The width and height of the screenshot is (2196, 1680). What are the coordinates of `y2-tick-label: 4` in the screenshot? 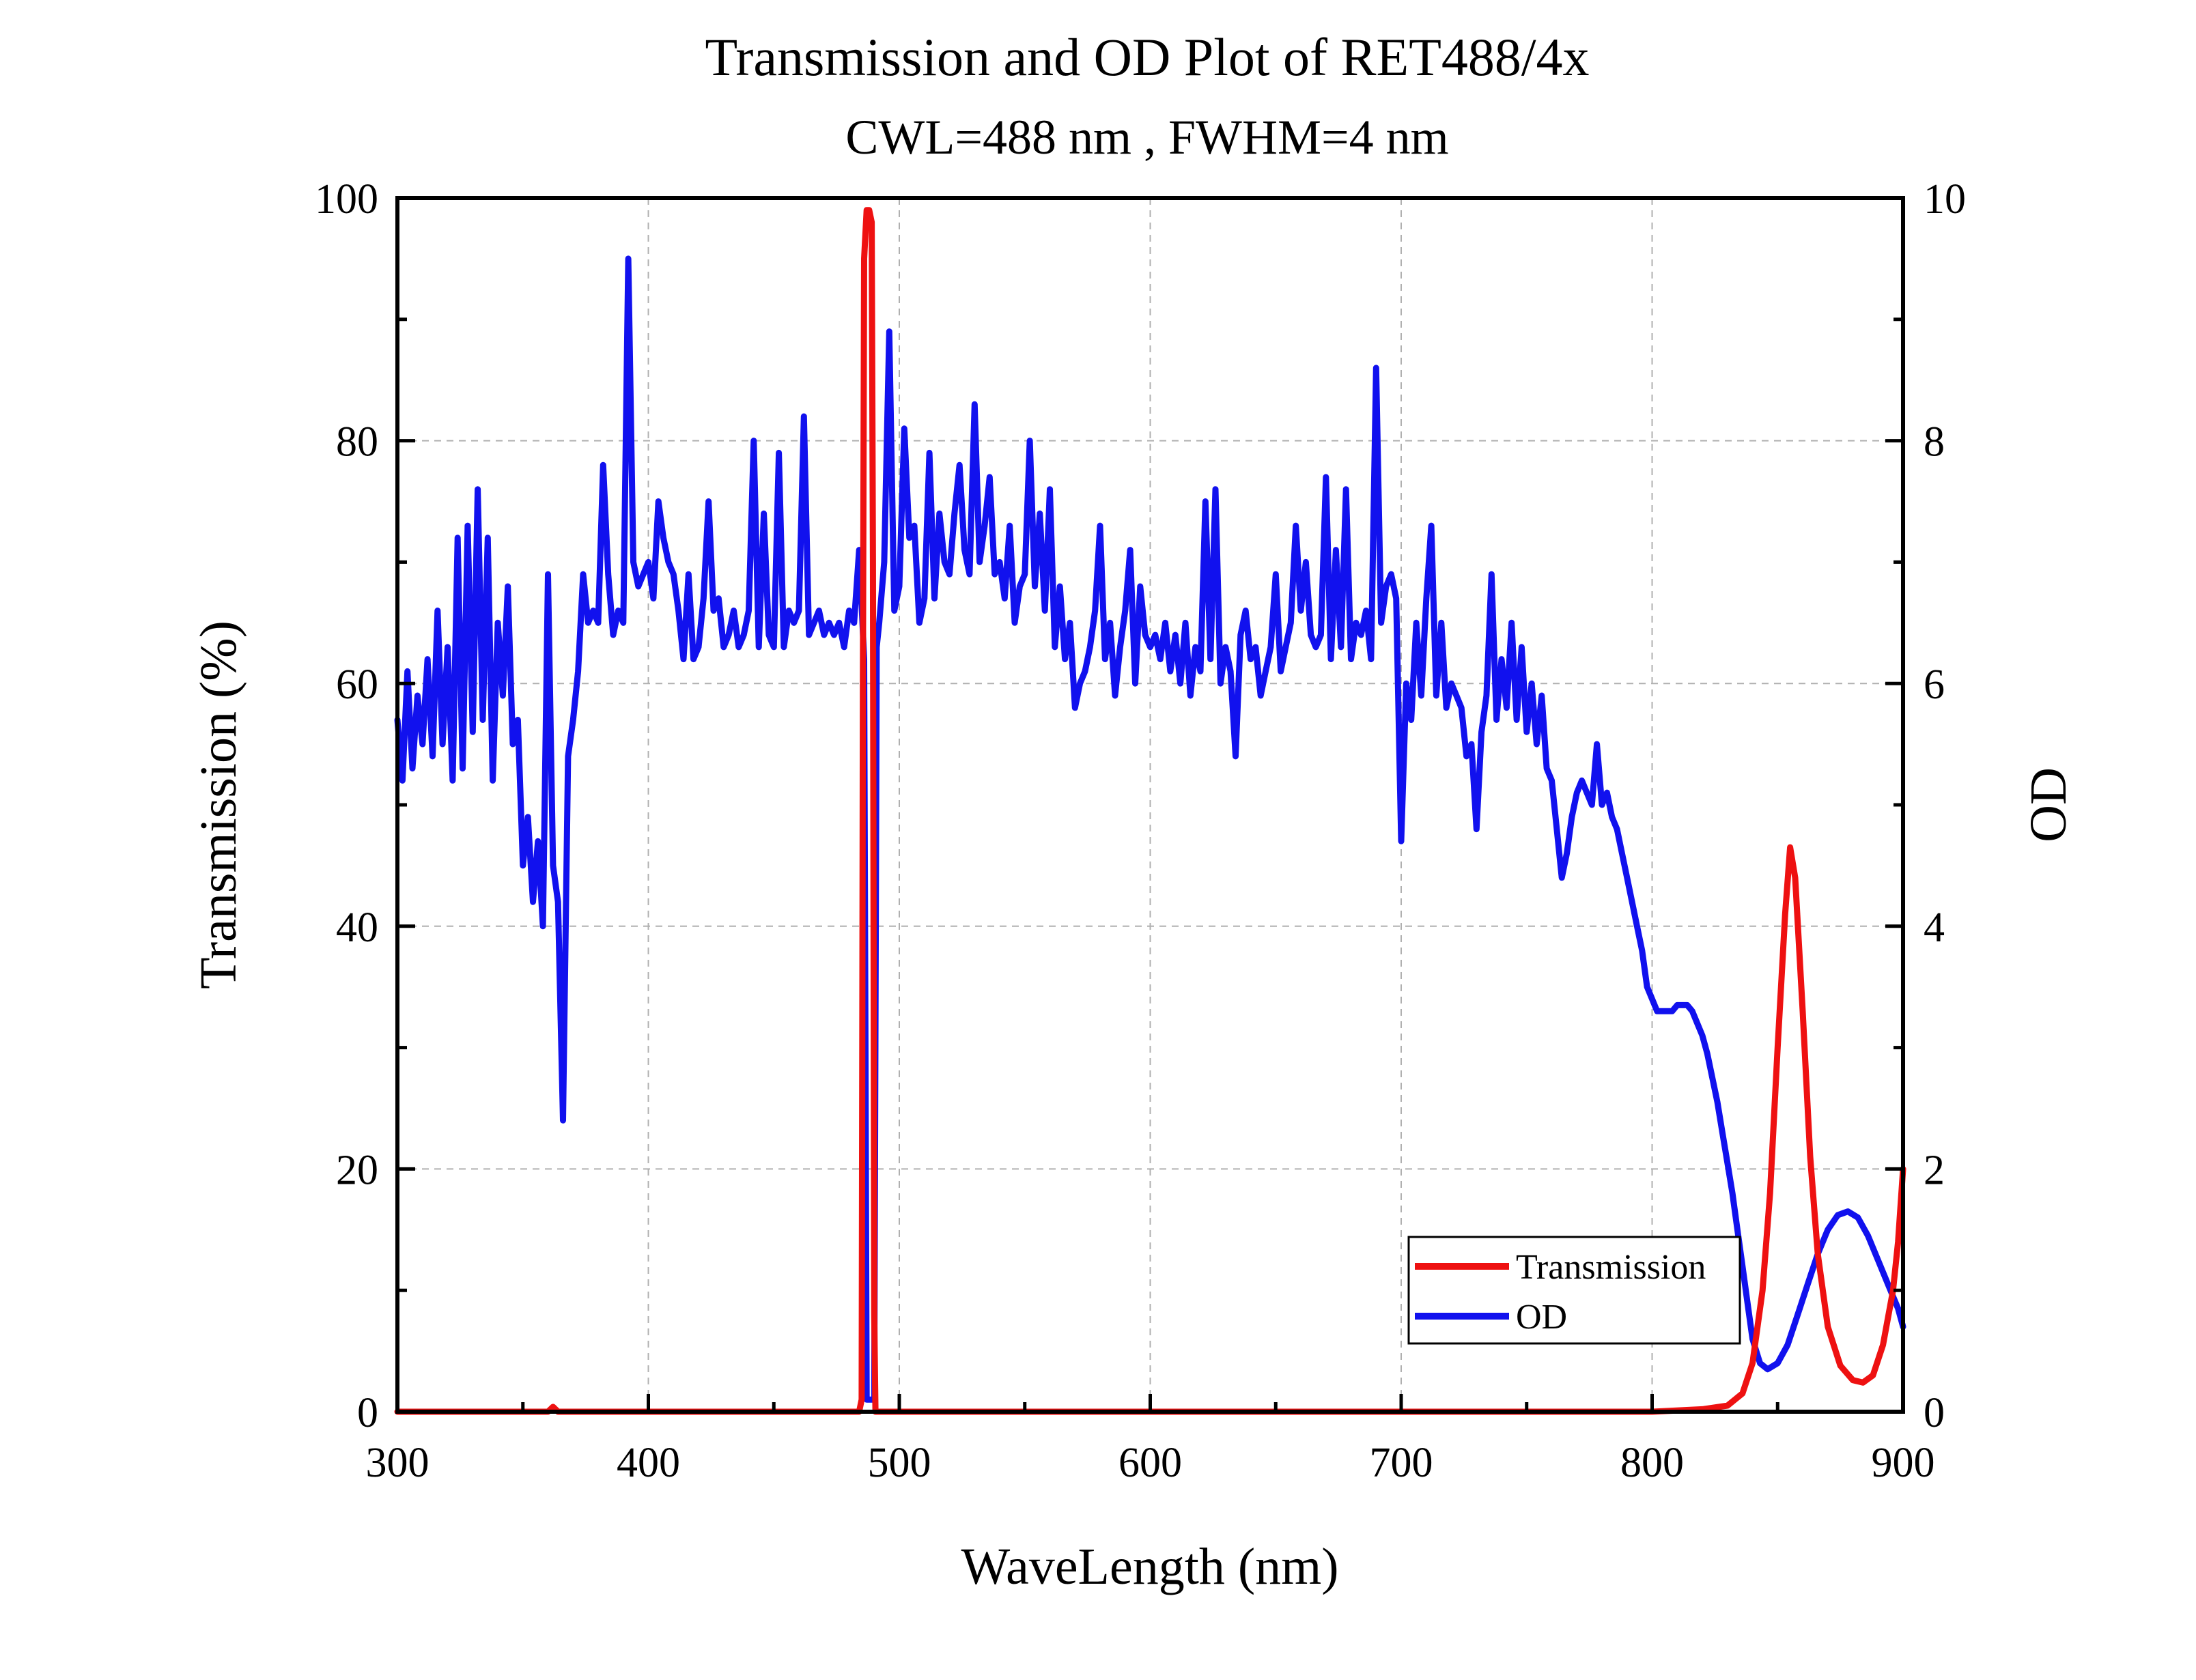 It's located at (1934, 928).